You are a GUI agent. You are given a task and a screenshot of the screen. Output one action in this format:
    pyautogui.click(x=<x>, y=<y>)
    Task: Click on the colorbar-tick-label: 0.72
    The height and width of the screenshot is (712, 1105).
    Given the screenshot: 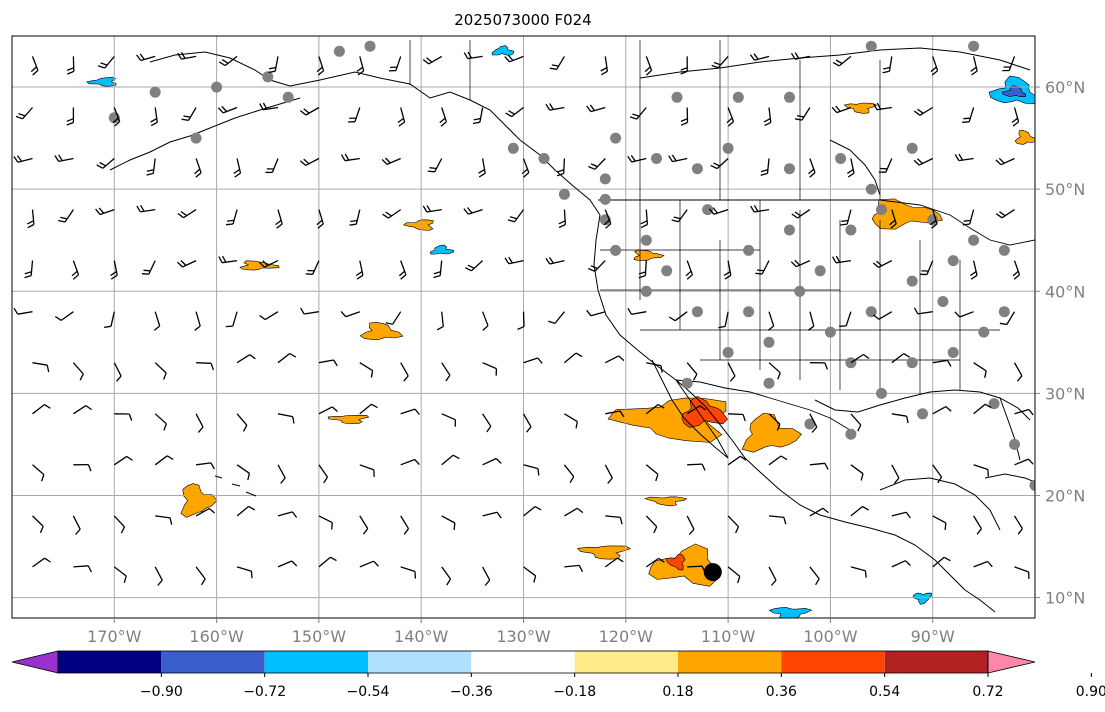 What is the action you would take?
    pyautogui.click(x=987, y=692)
    